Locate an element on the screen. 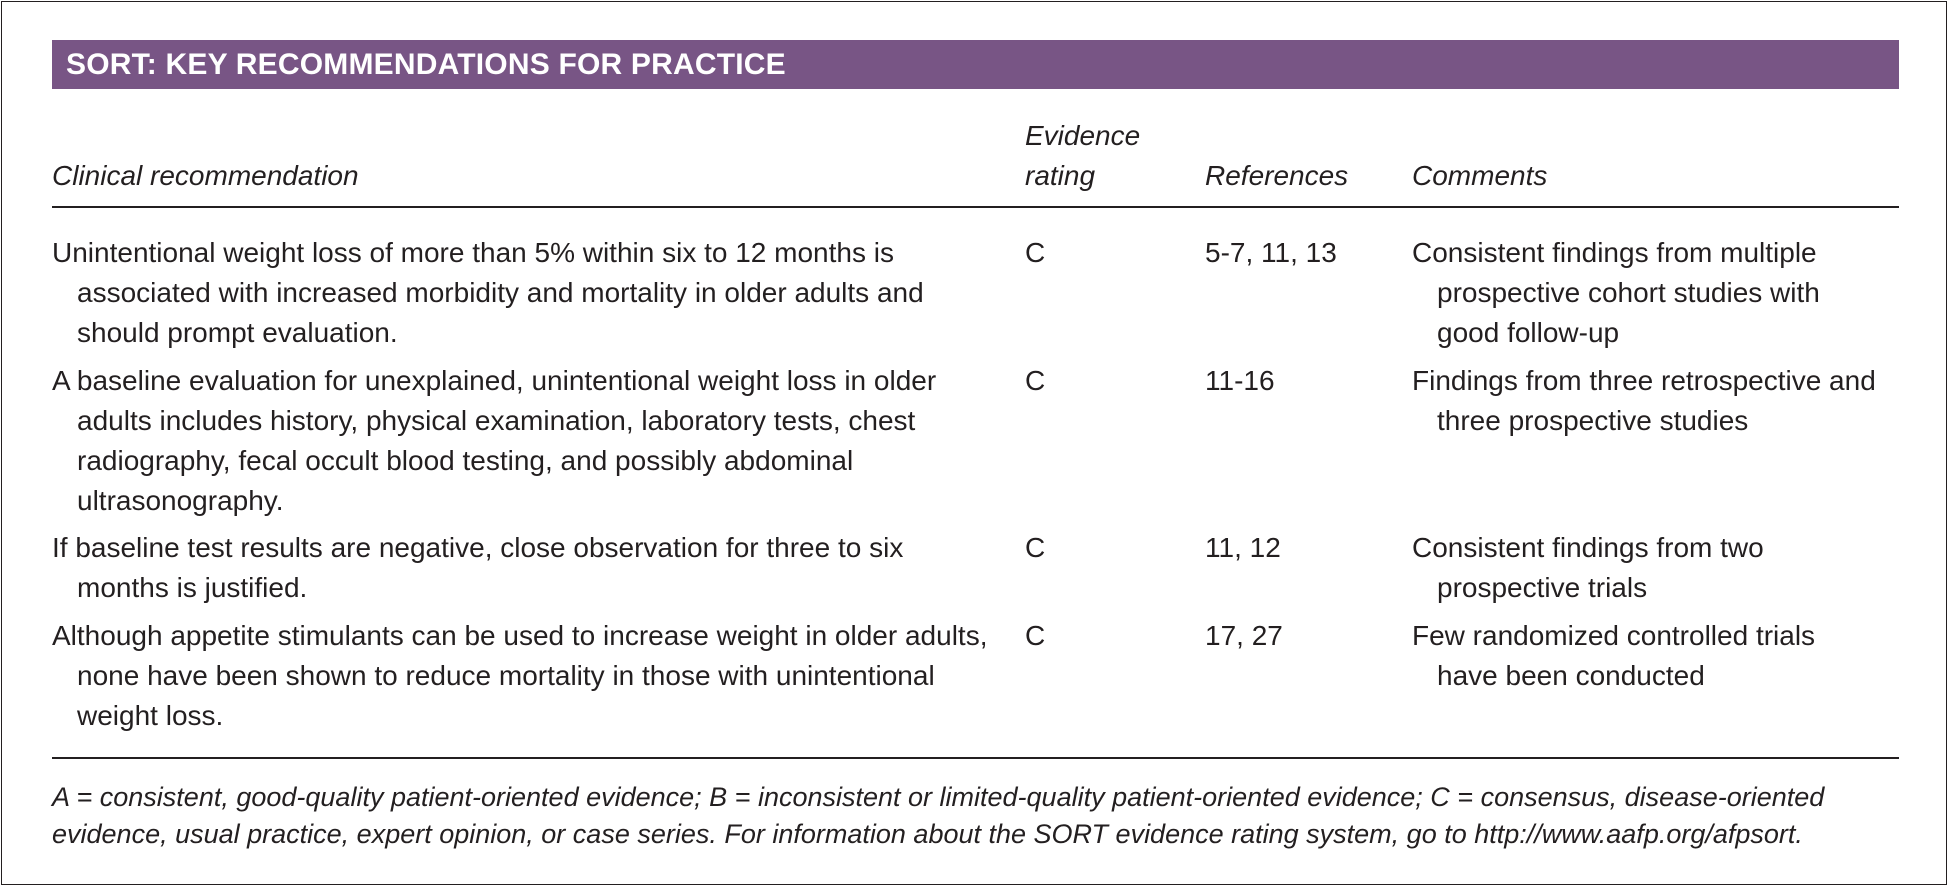 Image resolution: width=1950 pixels, height=887 pixels. references-cell: 11, 12 is located at coordinates (1243, 547).